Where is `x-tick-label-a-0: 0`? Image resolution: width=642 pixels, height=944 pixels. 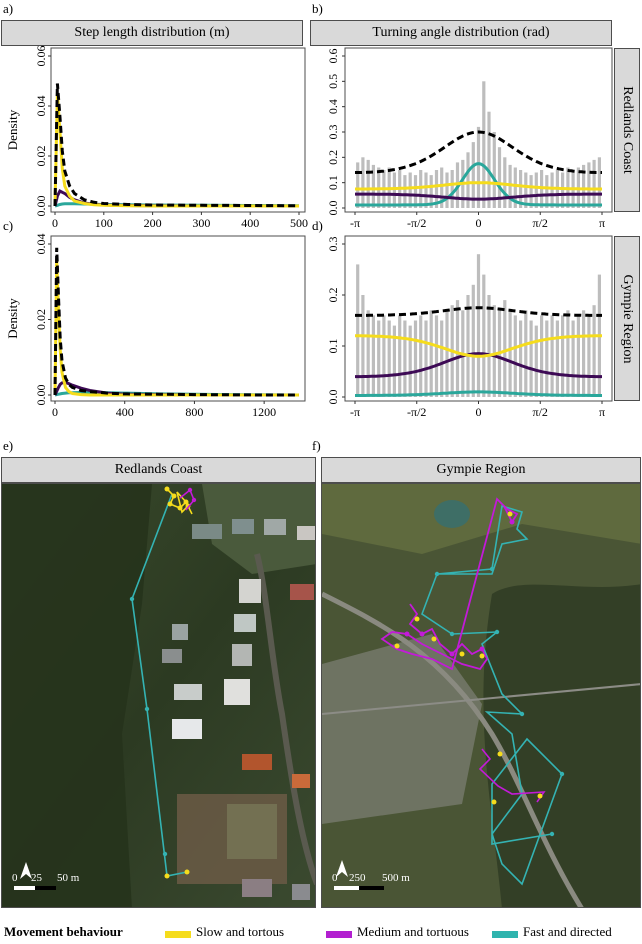 x-tick-label-a-0: 0 is located at coordinates (55, 223).